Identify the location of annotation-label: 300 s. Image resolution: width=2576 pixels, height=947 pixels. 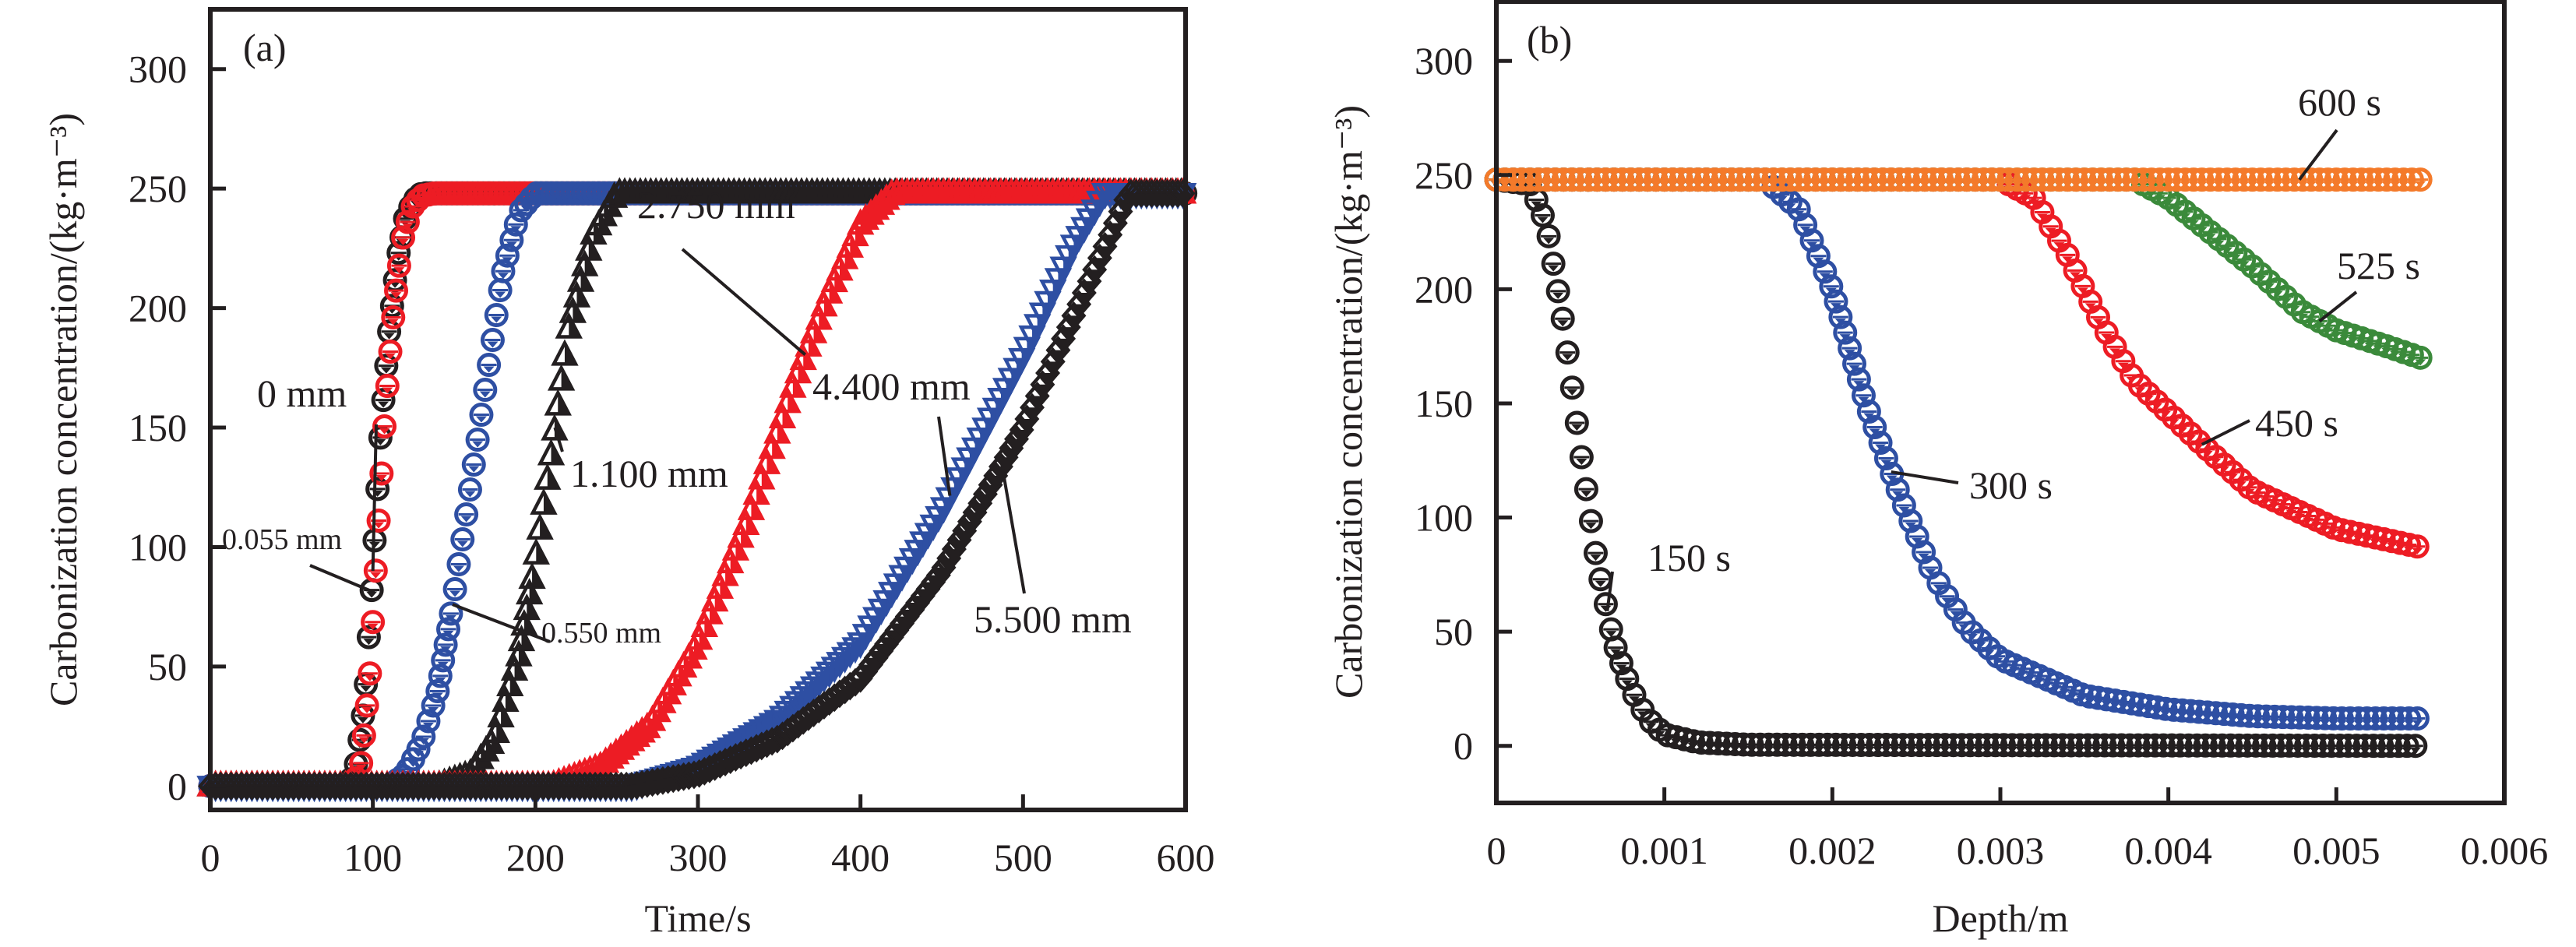
(2011, 485).